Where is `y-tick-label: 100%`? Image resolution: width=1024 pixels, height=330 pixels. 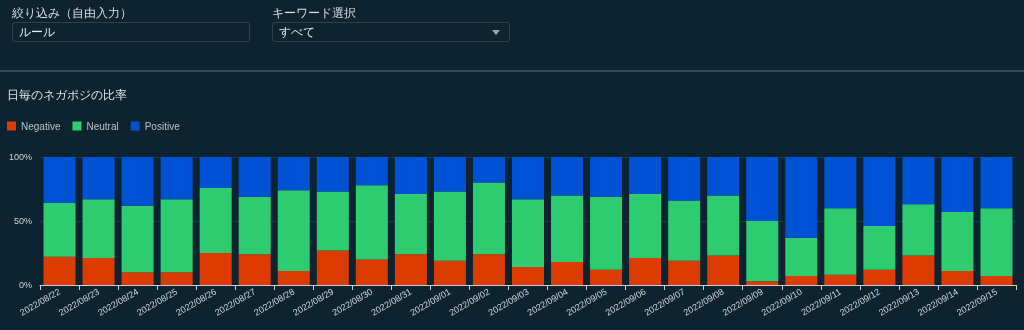 y-tick-label: 100% is located at coordinates (20, 157).